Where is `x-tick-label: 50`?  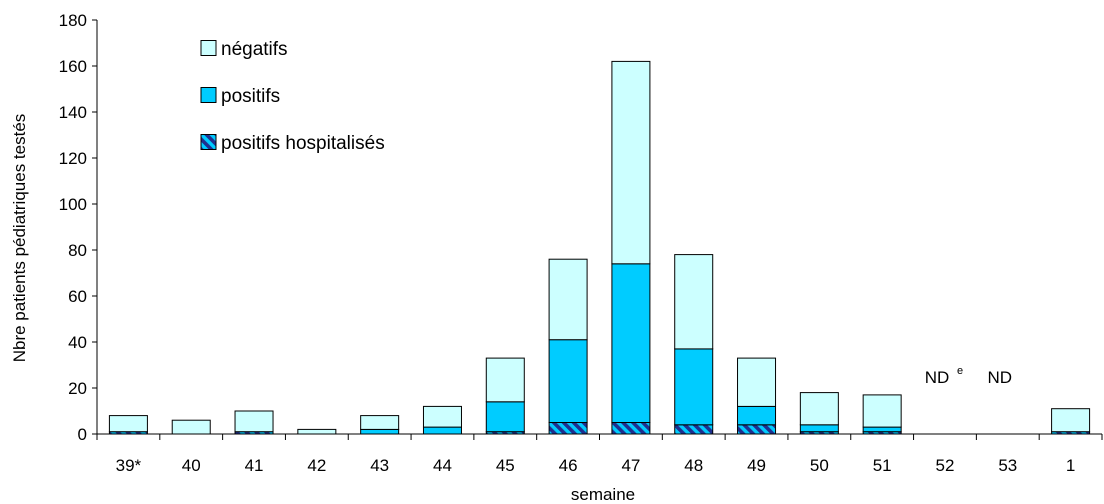
x-tick-label: 50 is located at coordinates (819, 465).